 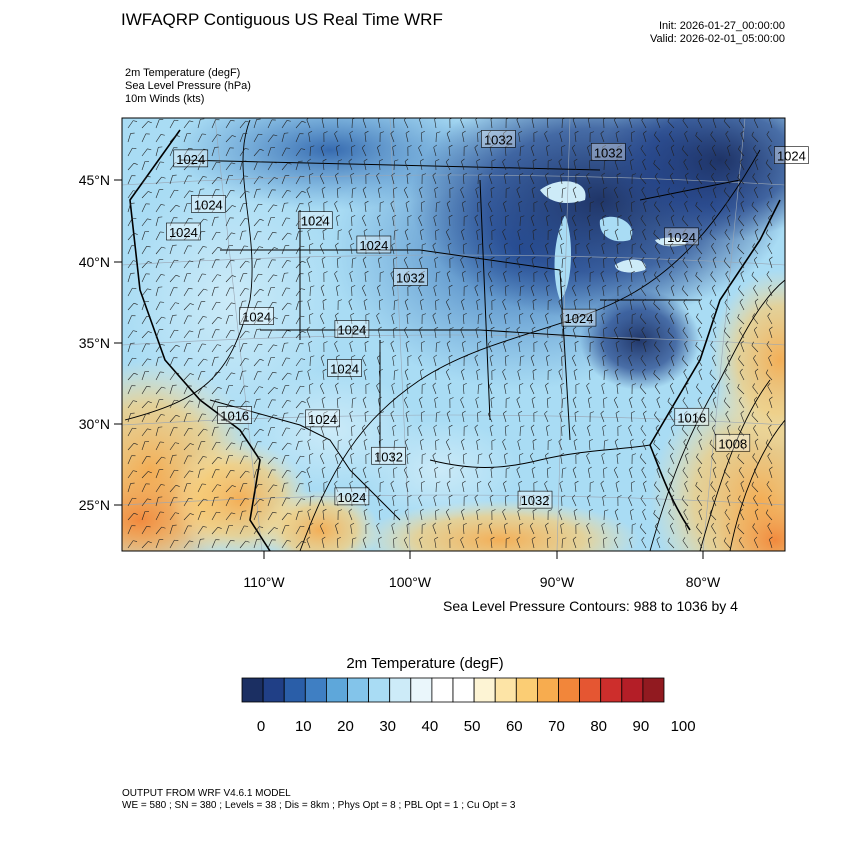 I want to click on colorbar-title: 2m Temperature (degF), so click(x=425, y=663).